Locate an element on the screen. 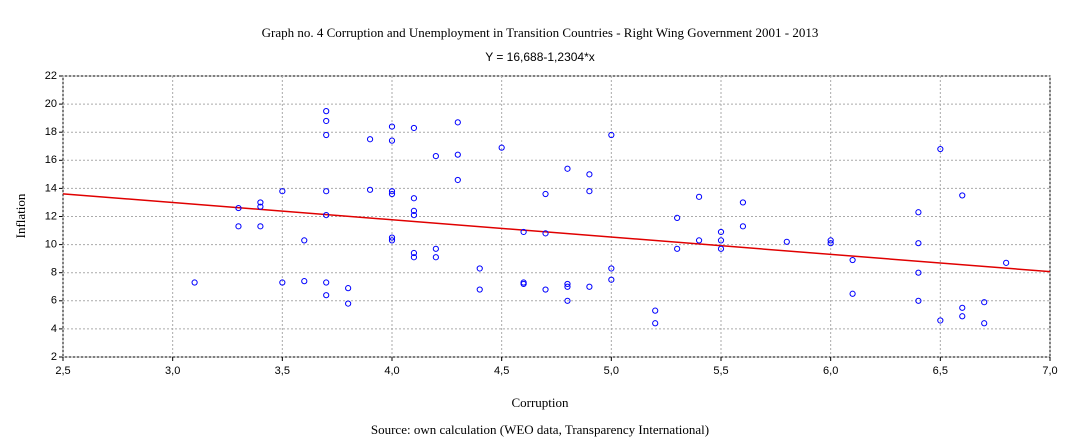  y-tick-label: 16 is located at coordinates (51, 160).